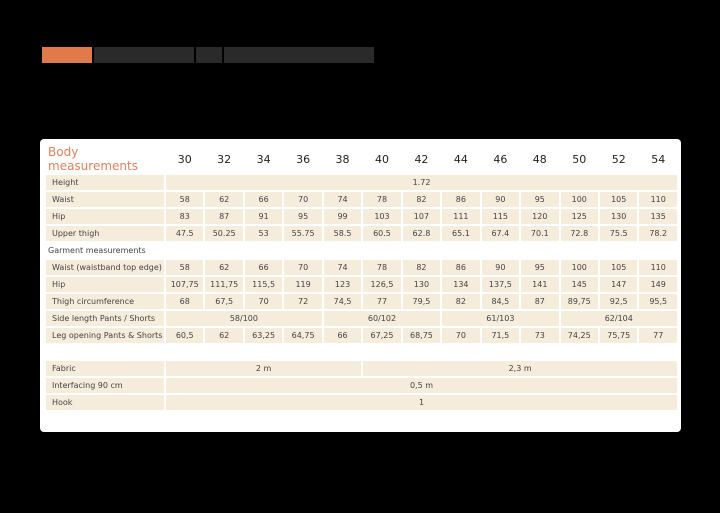  Describe the element at coordinates (224, 233) in the screenshot. I see `measurement-cell: 50.25` at that location.